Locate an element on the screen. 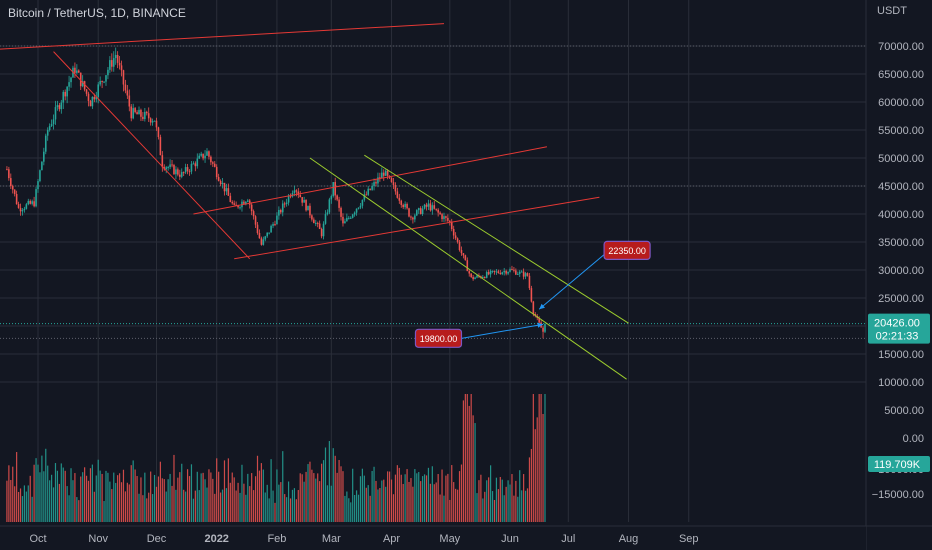  y-tick-label: 55000.00 is located at coordinates (901, 131).